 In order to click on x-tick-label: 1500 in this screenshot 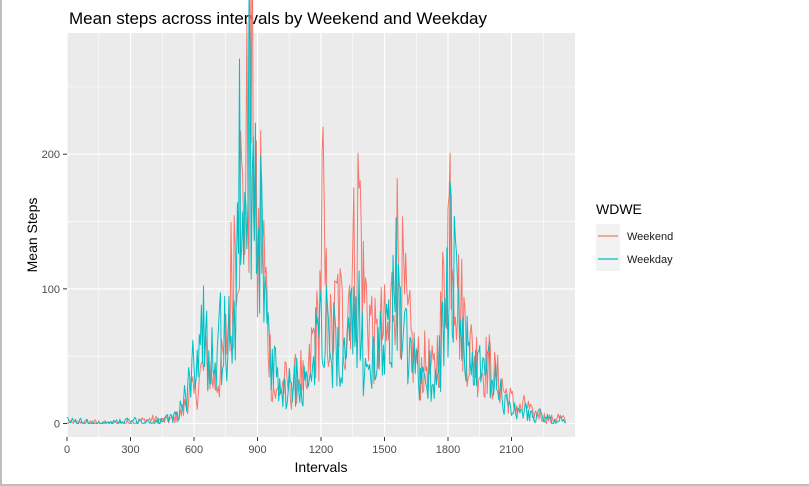, I will do `click(384, 450)`.